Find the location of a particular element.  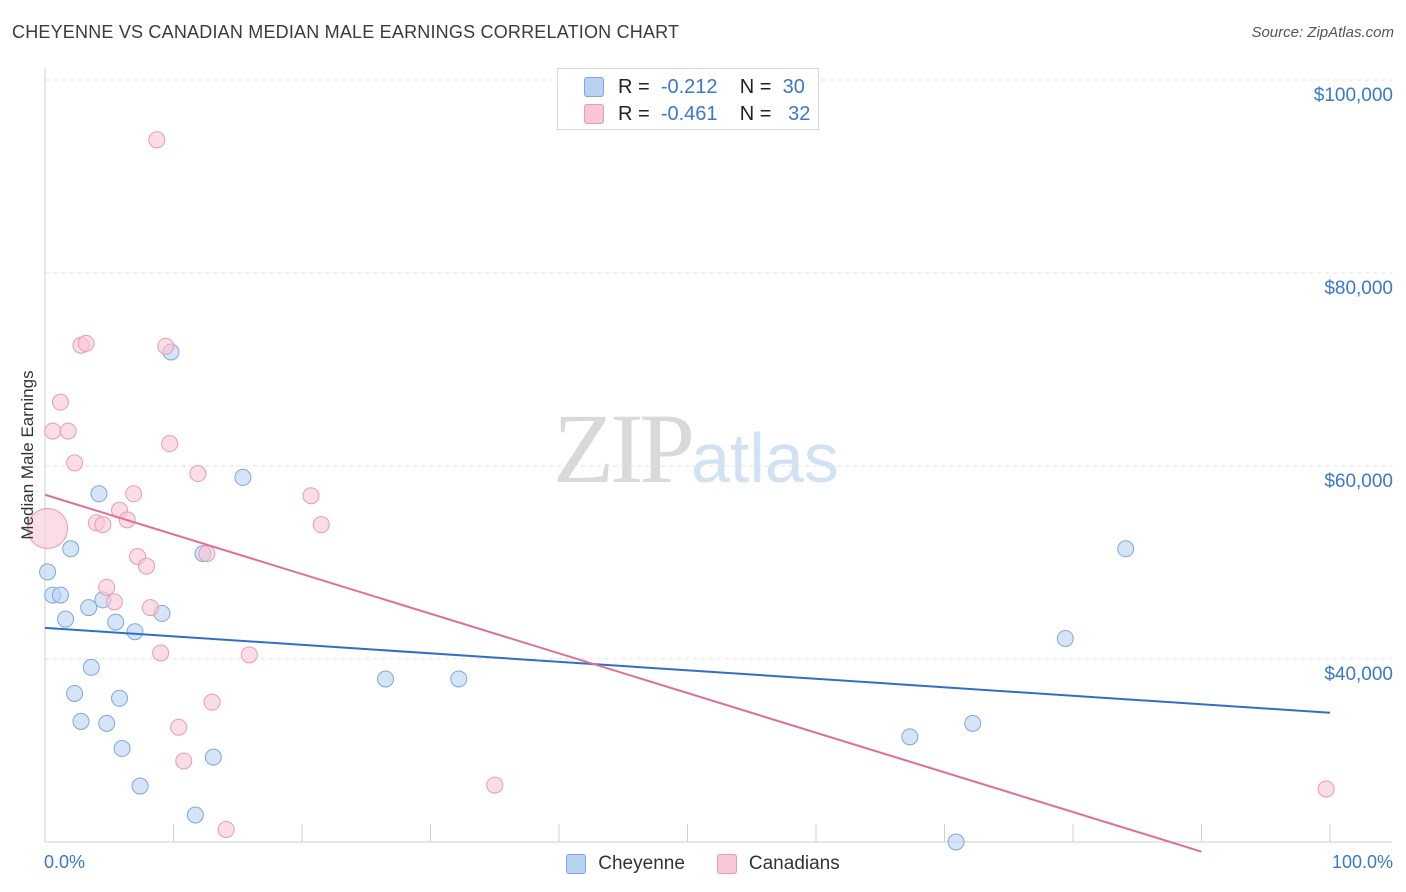

n-value: 30 is located at coordinates (793, 86).